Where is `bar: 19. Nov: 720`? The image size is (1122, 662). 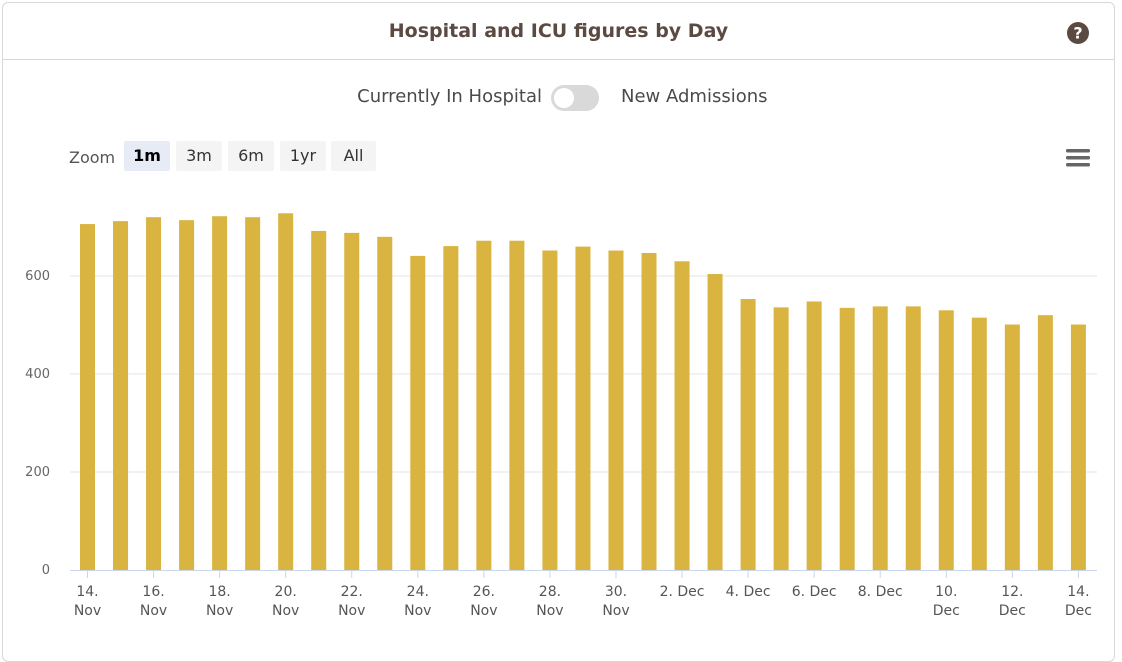
bar: 19. Nov: 720 is located at coordinates (253, 393).